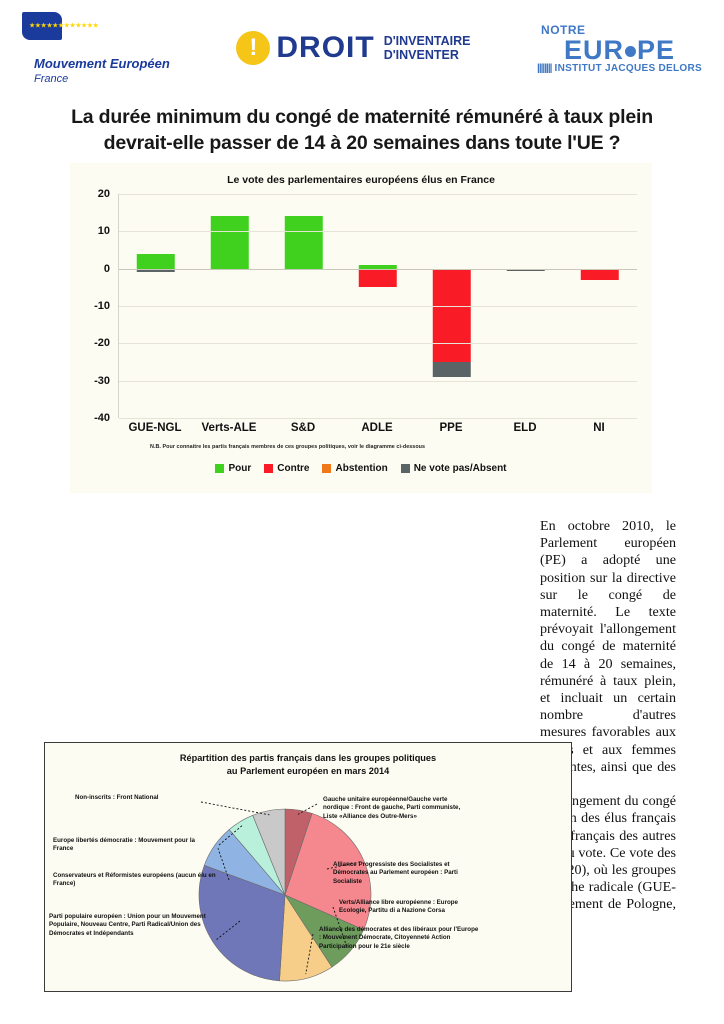  Describe the element at coordinates (460, 468) in the screenshot. I see `legend-label: Ne vote pas/Absent` at that location.